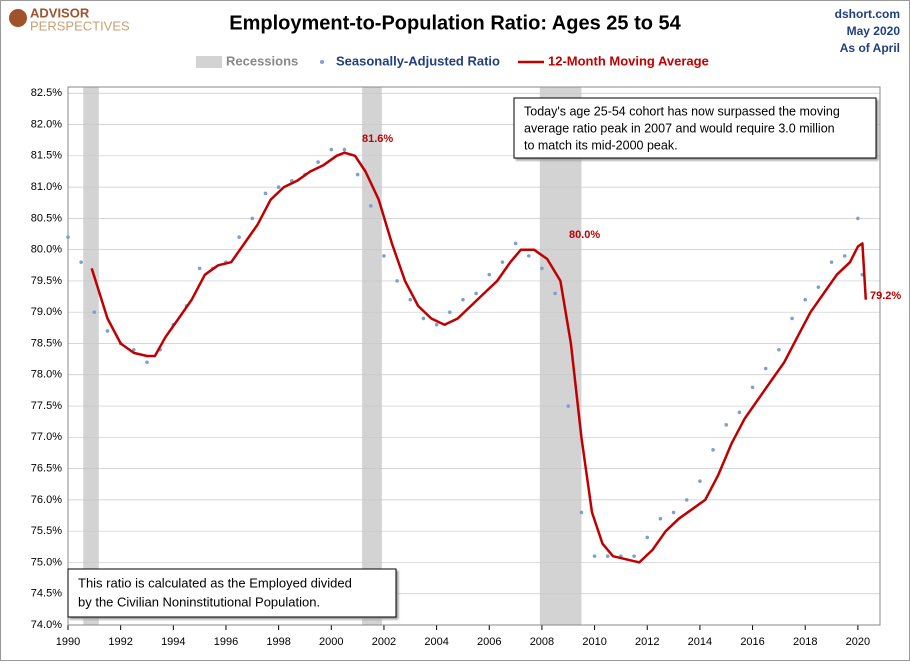 The width and height of the screenshot is (910, 666). Describe the element at coordinates (584, 235) in the screenshot. I see `annotation: 80.0%` at that location.